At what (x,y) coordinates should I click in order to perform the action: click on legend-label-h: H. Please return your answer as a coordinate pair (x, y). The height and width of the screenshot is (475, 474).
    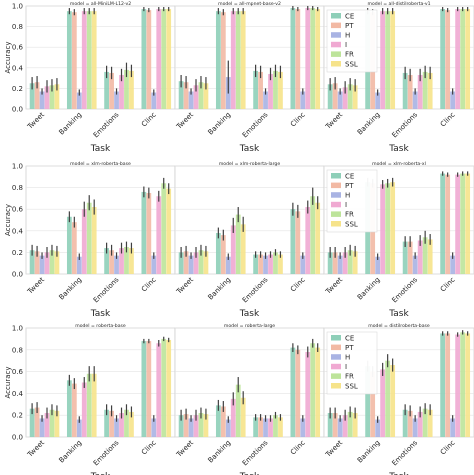
    Looking at the image, I should click on (347, 358).